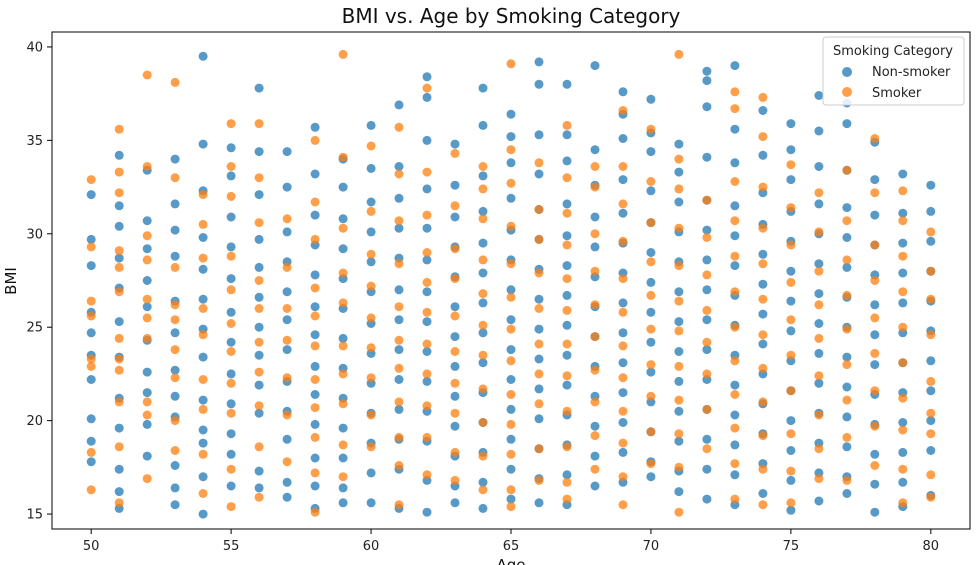 This screenshot has width=979, height=565. Describe the element at coordinates (510, 560) in the screenshot. I see `x-axis-label: Age` at that location.